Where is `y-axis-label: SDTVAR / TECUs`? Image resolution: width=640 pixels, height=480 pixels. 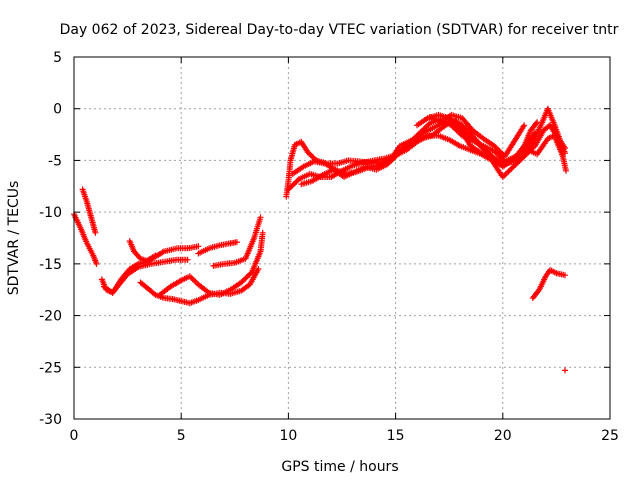
y-axis-label: SDTVAR / TECUs is located at coordinates (14, 238).